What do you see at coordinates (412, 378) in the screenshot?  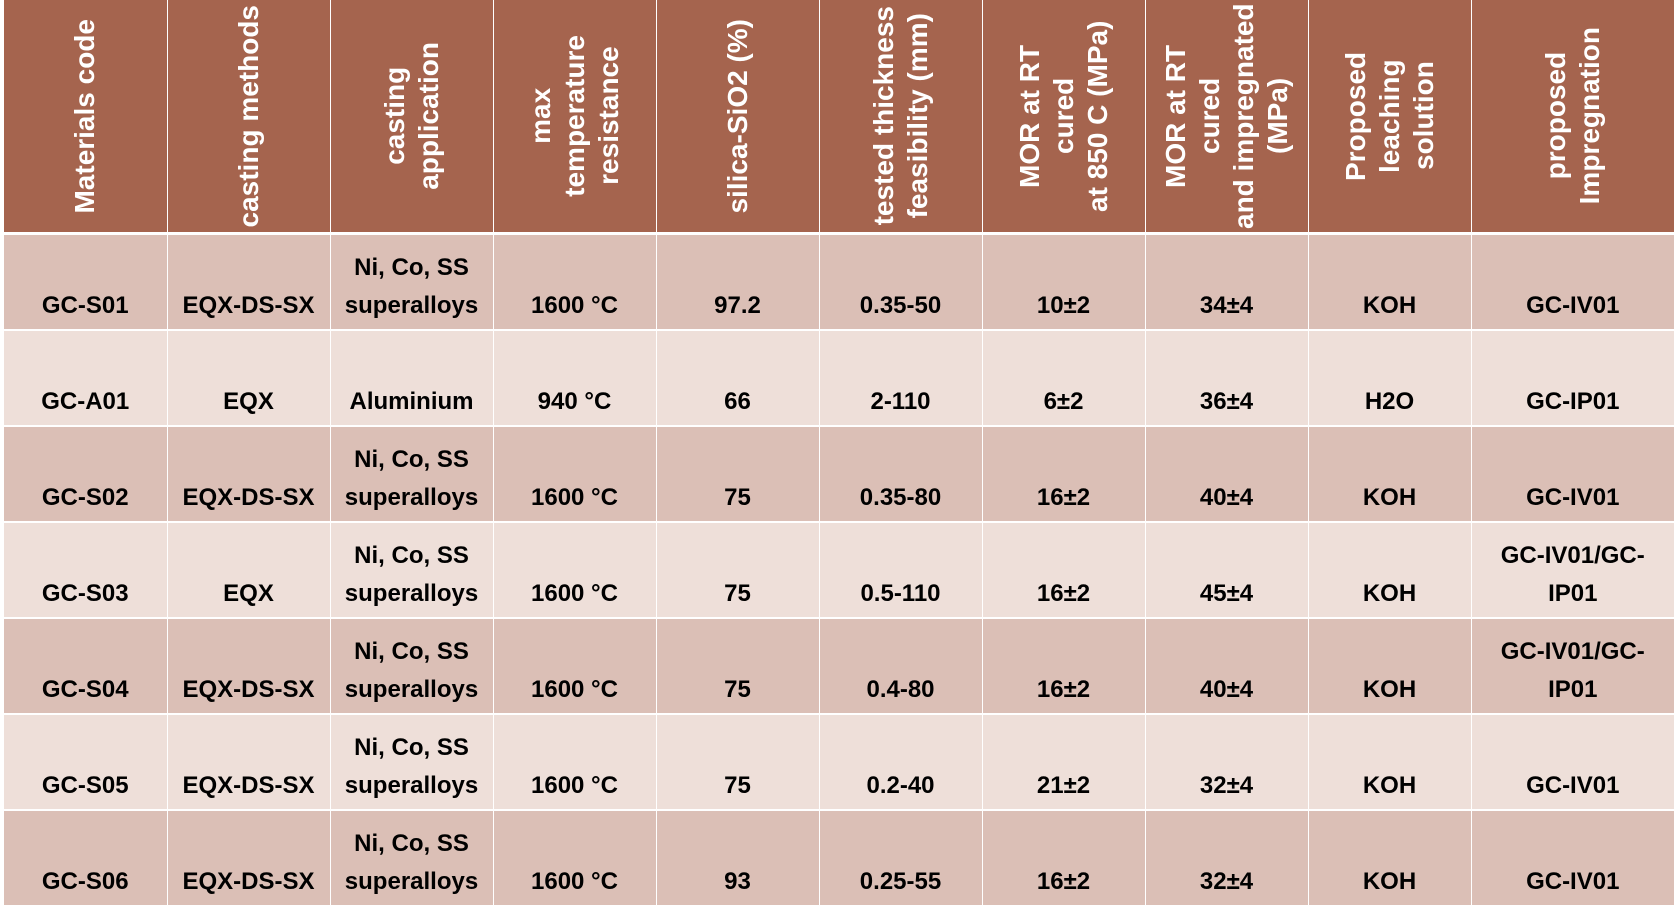 I see `cell-casting-application: Aluminium` at bounding box center [412, 378].